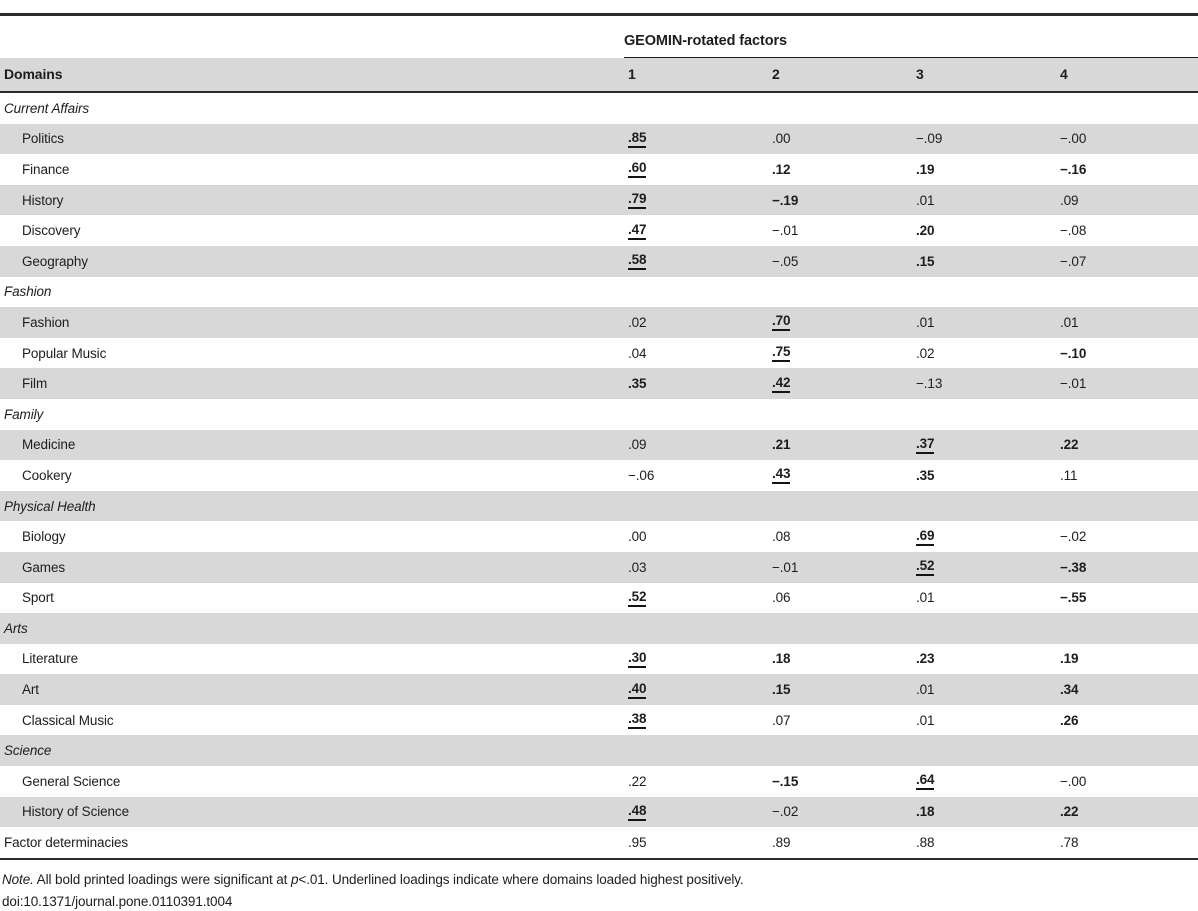 Image resolution: width=1198 pixels, height=911 pixels. I want to click on loading-value: .34, so click(1069, 690).